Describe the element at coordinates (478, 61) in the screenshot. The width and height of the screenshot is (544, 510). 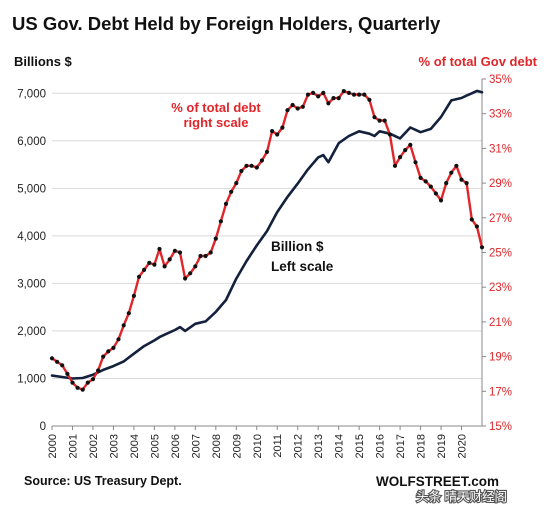
I see `right-axis-title: % of total Gov debt` at that location.